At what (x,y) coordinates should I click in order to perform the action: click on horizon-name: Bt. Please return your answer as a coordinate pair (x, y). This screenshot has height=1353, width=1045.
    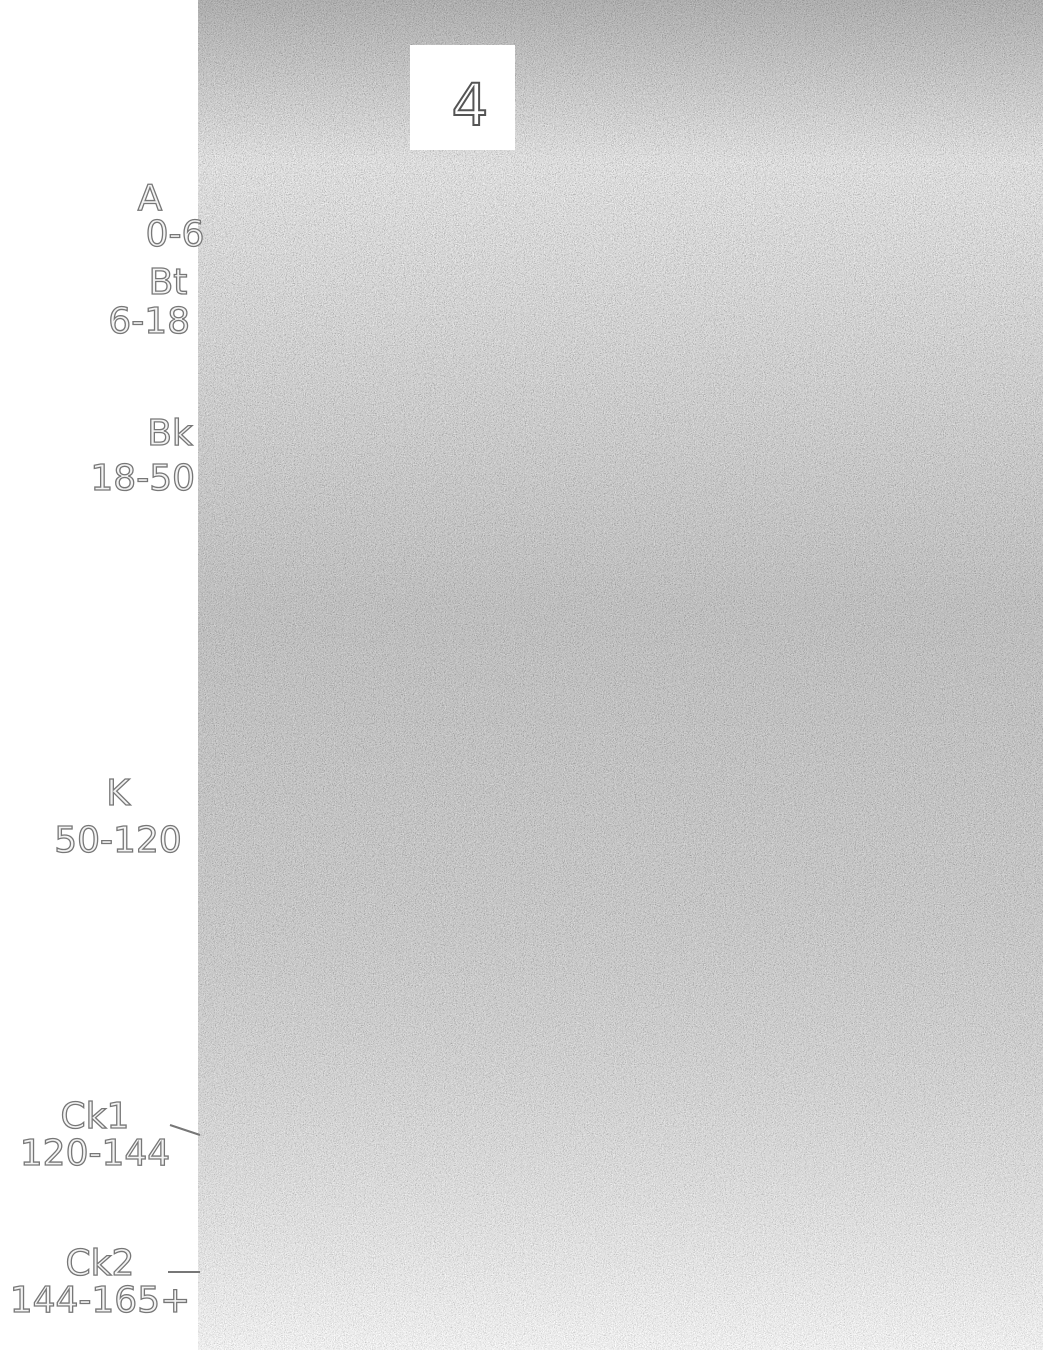
    Looking at the image, I should click on (168, 282).